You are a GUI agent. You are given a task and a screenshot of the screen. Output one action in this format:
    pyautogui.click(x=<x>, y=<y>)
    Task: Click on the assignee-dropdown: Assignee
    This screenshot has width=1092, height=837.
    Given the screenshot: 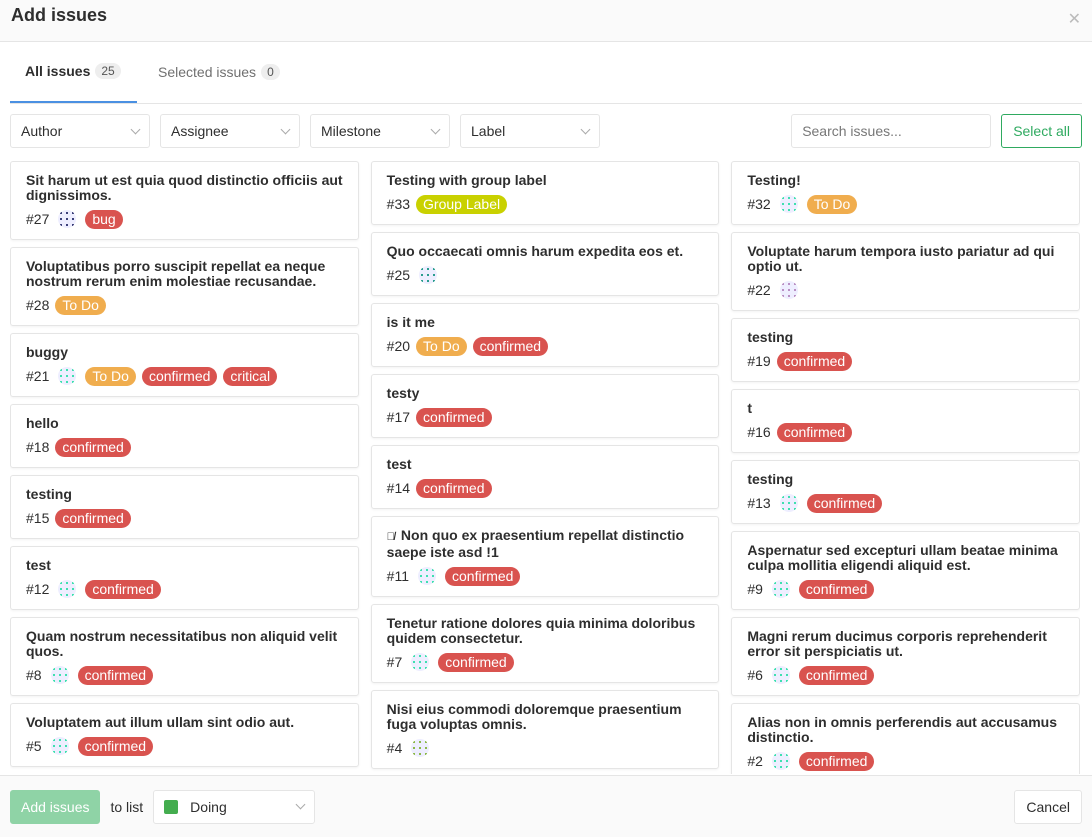 What is the action you would take?
    pyautogui.click(x=230, y=131)
    